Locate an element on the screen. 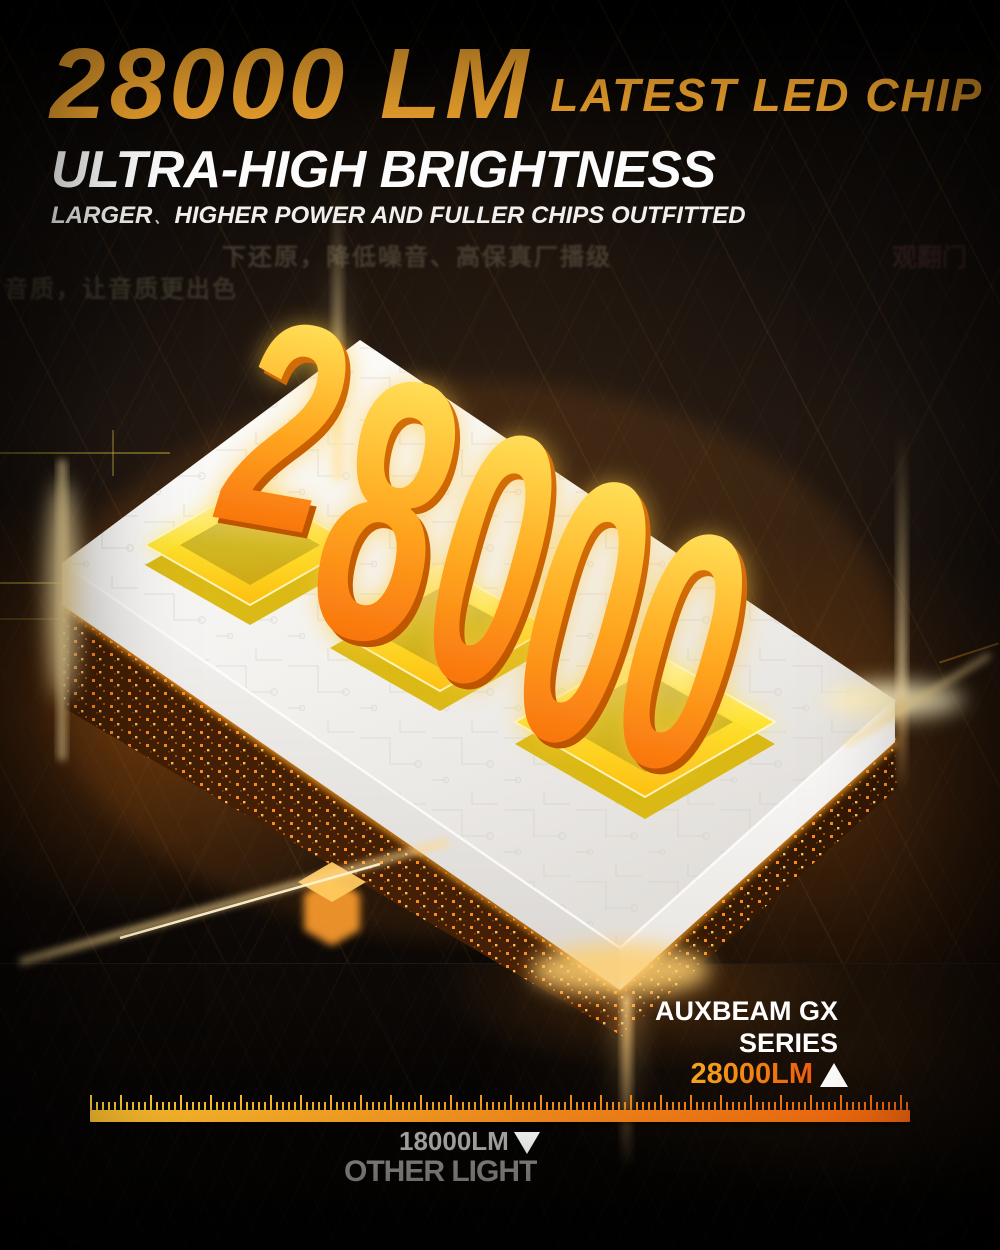  headline-led-chip-tag: LATEST LED CHIP is located at coordinates (767, 95).